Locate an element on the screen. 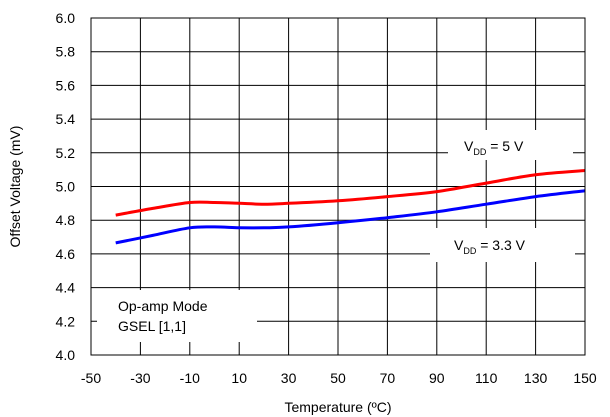 The width and height of the screenshot is (610, 417). series-lines is located at coordinates (350, 207).